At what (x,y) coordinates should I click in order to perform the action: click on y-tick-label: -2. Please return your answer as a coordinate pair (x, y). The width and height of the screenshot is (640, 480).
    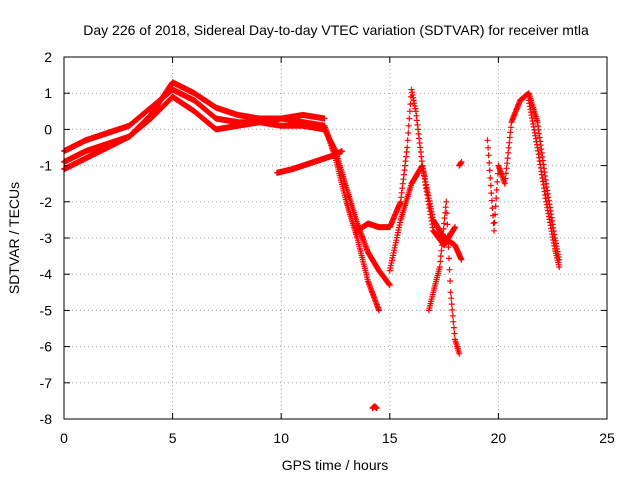
    Looking at the image, I should click on (46, 202).